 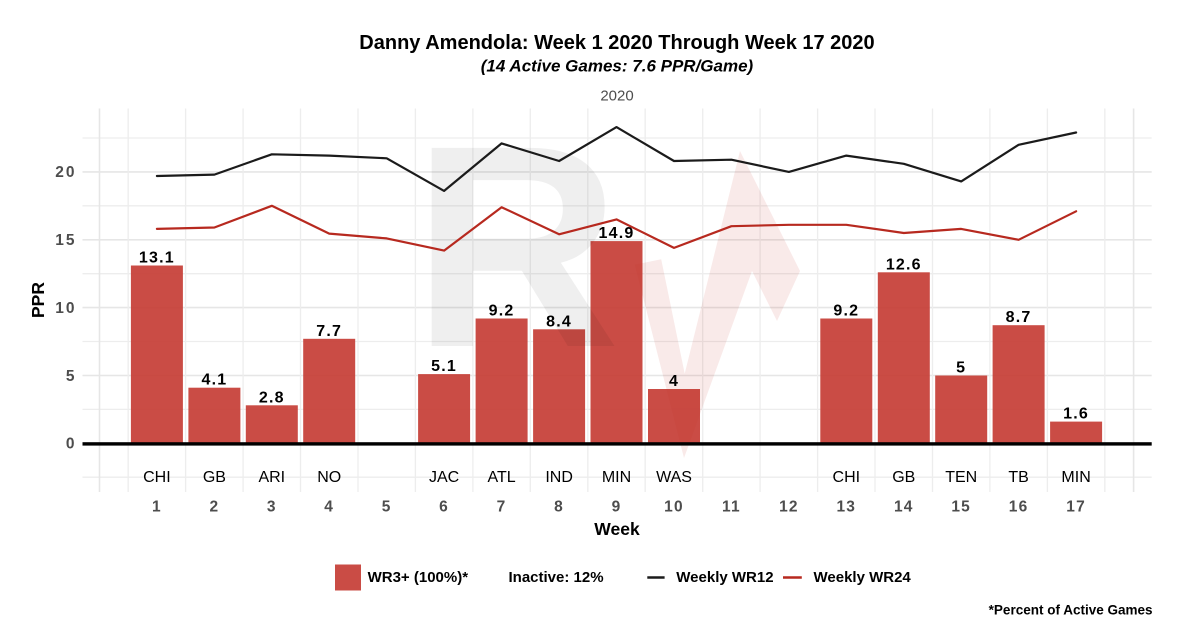 What do you see at coordinates (846, 507) in the screenshot?
I see `svg-text: 13` at bounding box center [846, 507].